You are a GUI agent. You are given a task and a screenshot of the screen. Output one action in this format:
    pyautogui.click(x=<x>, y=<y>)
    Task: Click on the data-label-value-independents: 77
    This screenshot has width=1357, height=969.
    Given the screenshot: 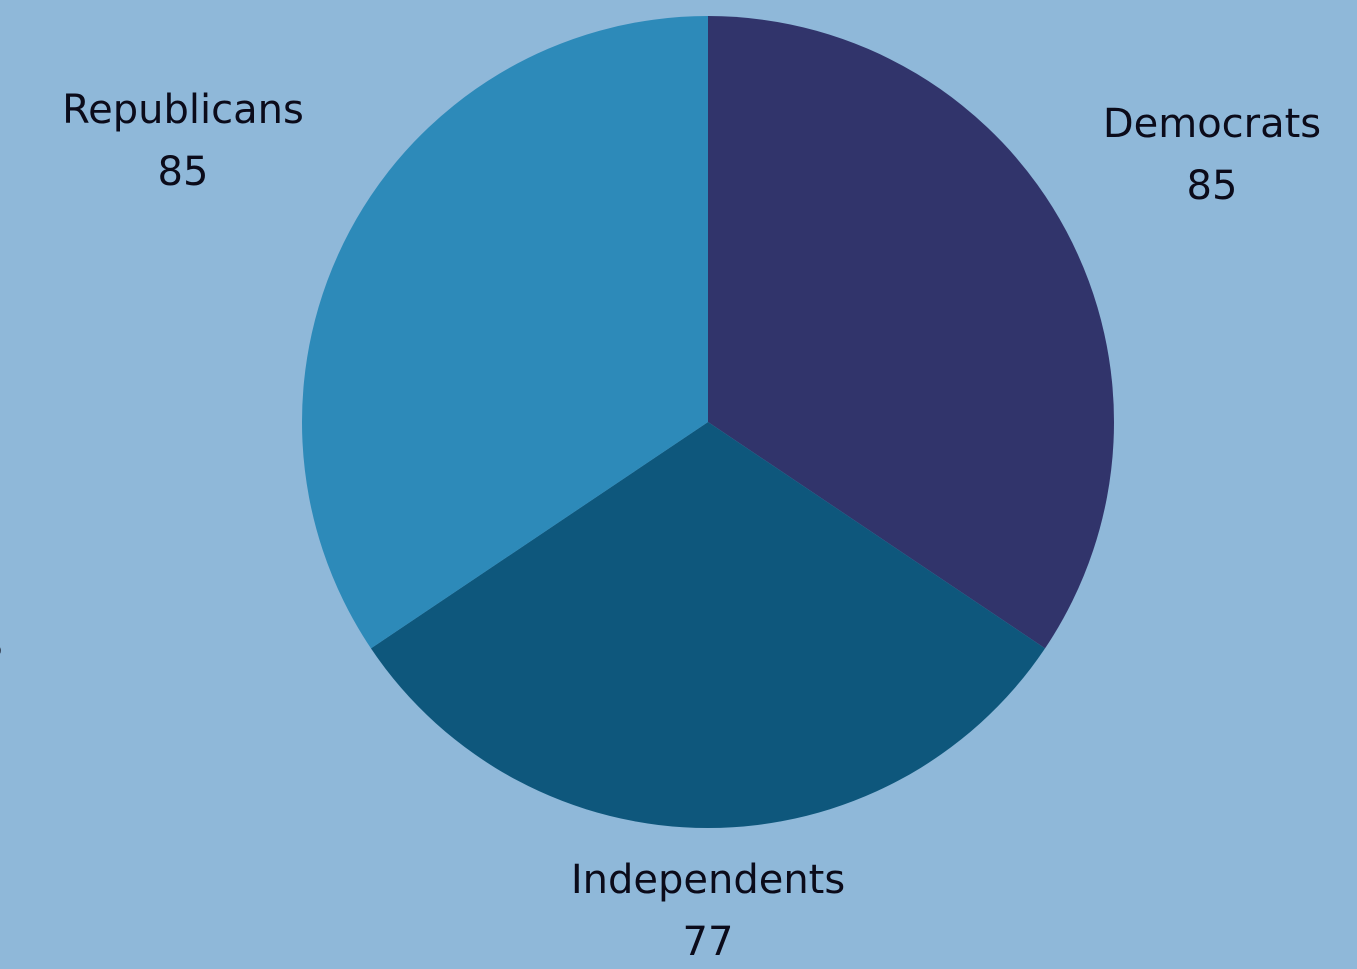 What is the action you would take?
    pyautogui.click(x=708, y=942)
    